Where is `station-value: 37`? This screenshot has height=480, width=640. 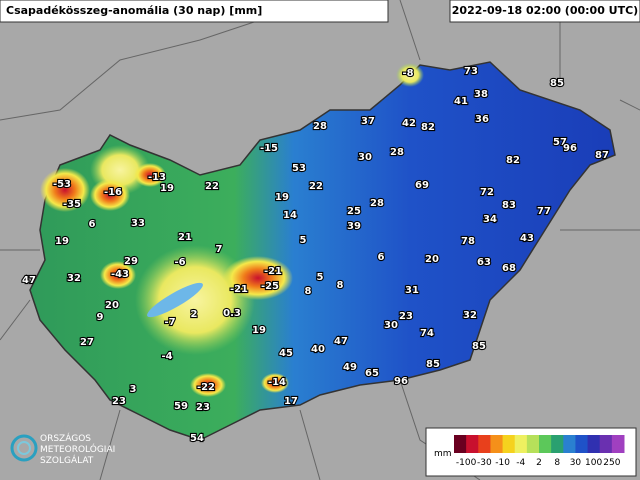 station-value: 37 is located at coordinates (368, 121).